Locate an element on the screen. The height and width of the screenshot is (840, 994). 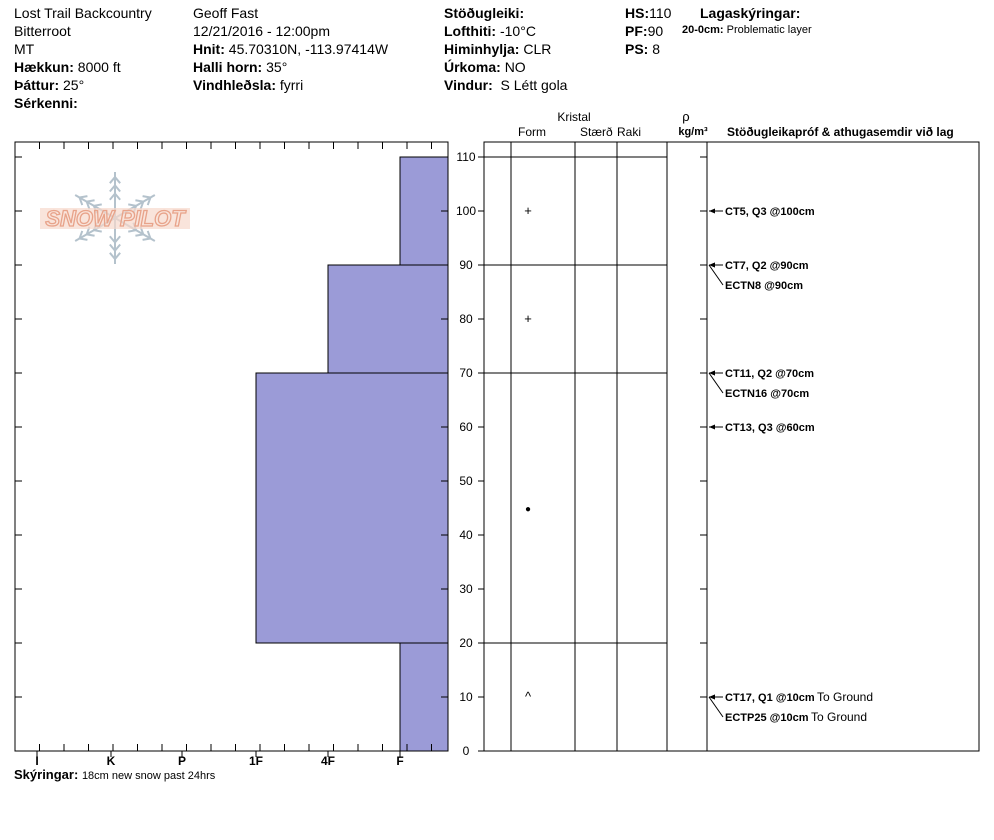
coords-value: 45.70310N, -113.97414W is located at coordinates (308, 49).